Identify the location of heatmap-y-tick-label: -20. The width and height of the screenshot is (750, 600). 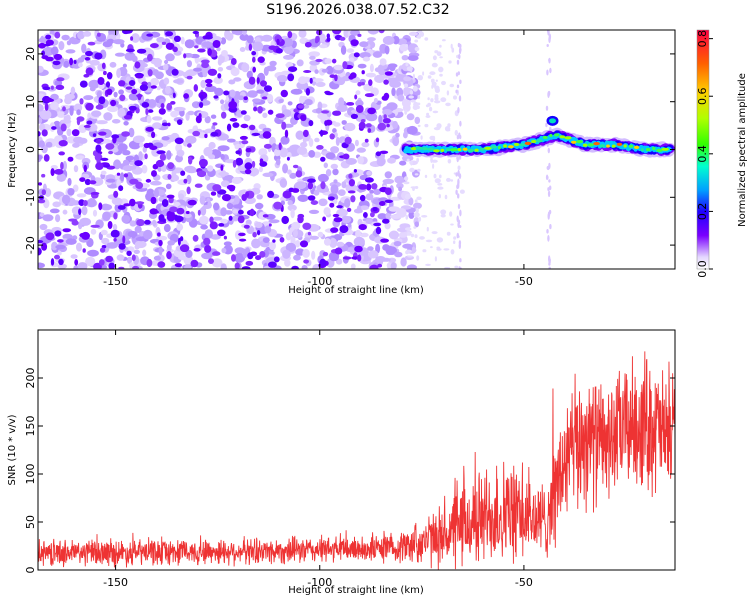
(30, 245).